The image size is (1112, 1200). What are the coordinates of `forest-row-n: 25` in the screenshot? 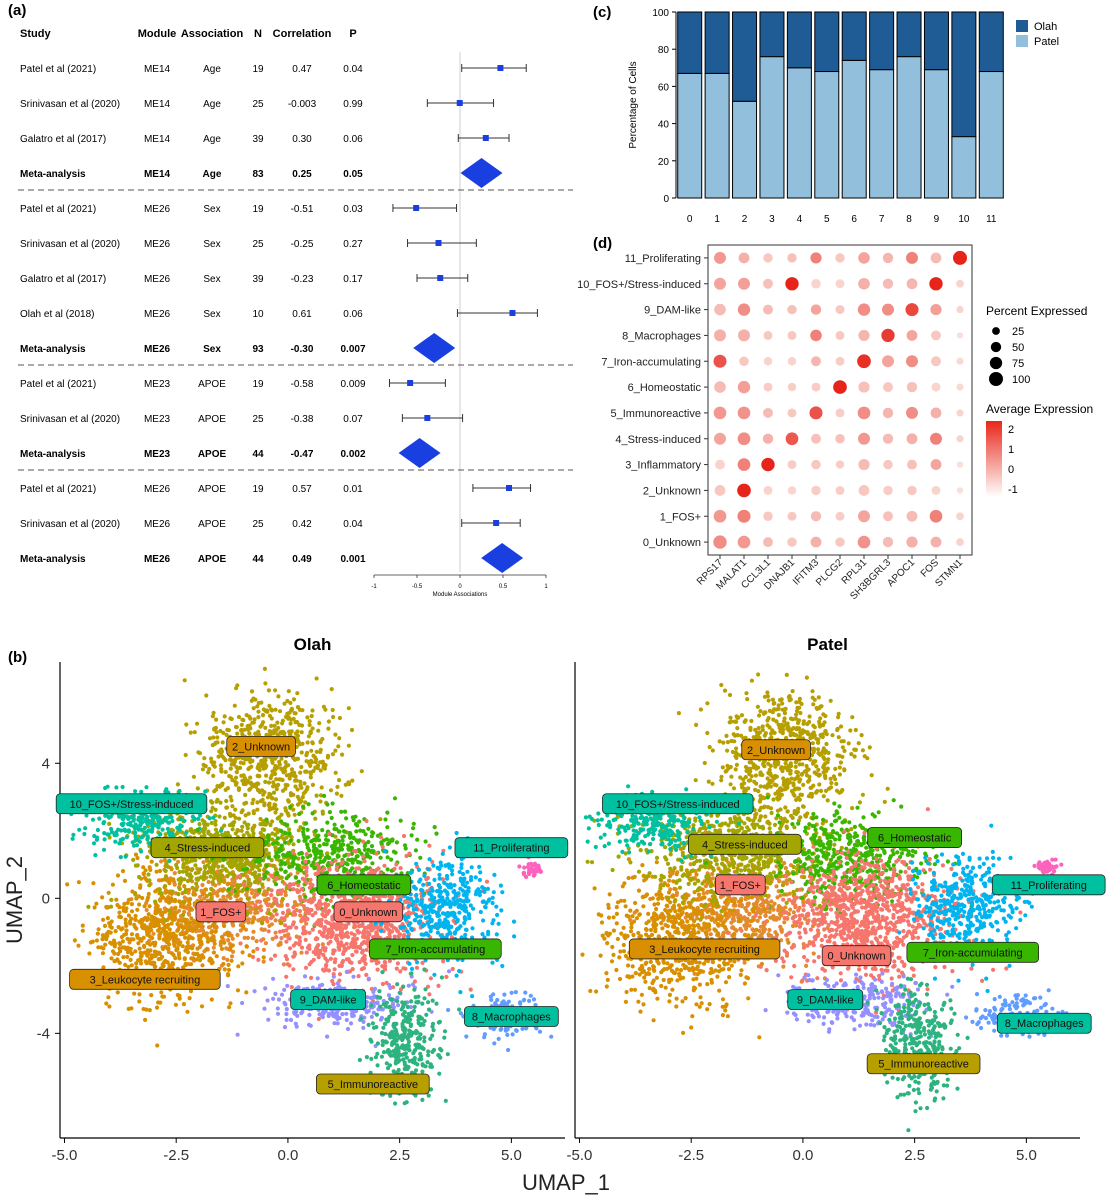 It's located at (258, 104).